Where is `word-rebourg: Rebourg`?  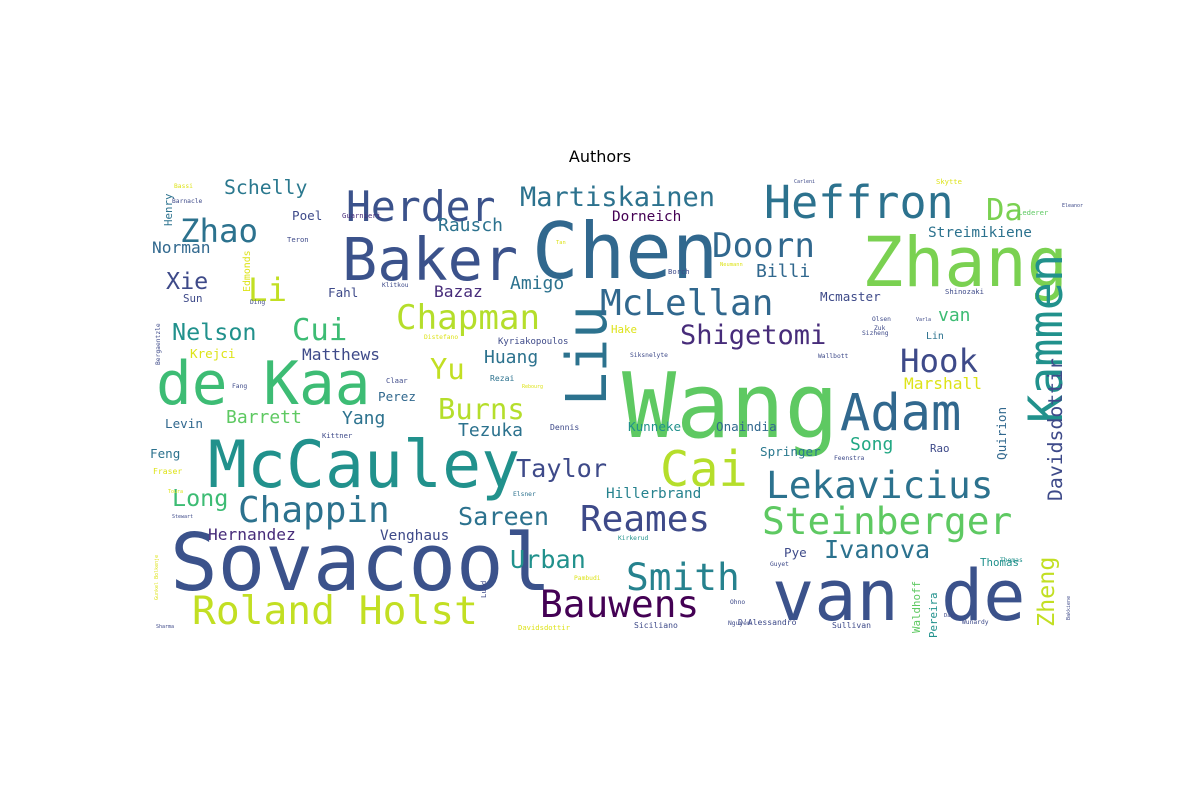
word-rebourg: Rebourg is located at coordinates (532, 387).